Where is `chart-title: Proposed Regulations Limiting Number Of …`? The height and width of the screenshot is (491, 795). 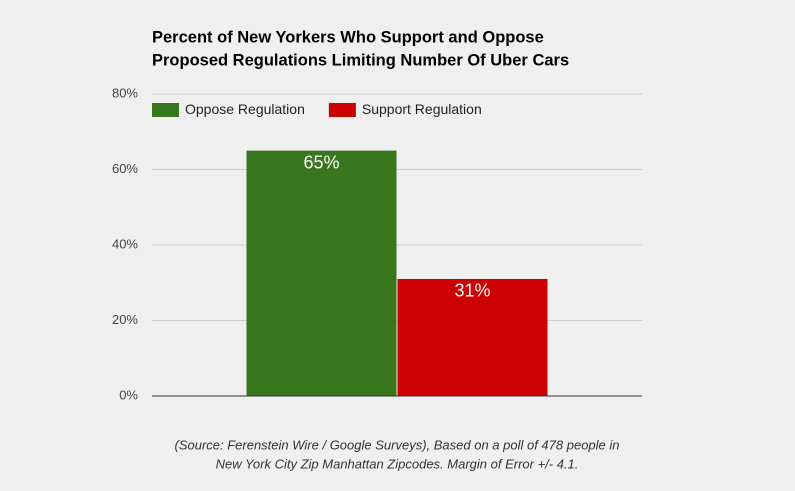
chart-title: Proposed Regulations Limiting Number Of … is located at coordinates (360, 60).